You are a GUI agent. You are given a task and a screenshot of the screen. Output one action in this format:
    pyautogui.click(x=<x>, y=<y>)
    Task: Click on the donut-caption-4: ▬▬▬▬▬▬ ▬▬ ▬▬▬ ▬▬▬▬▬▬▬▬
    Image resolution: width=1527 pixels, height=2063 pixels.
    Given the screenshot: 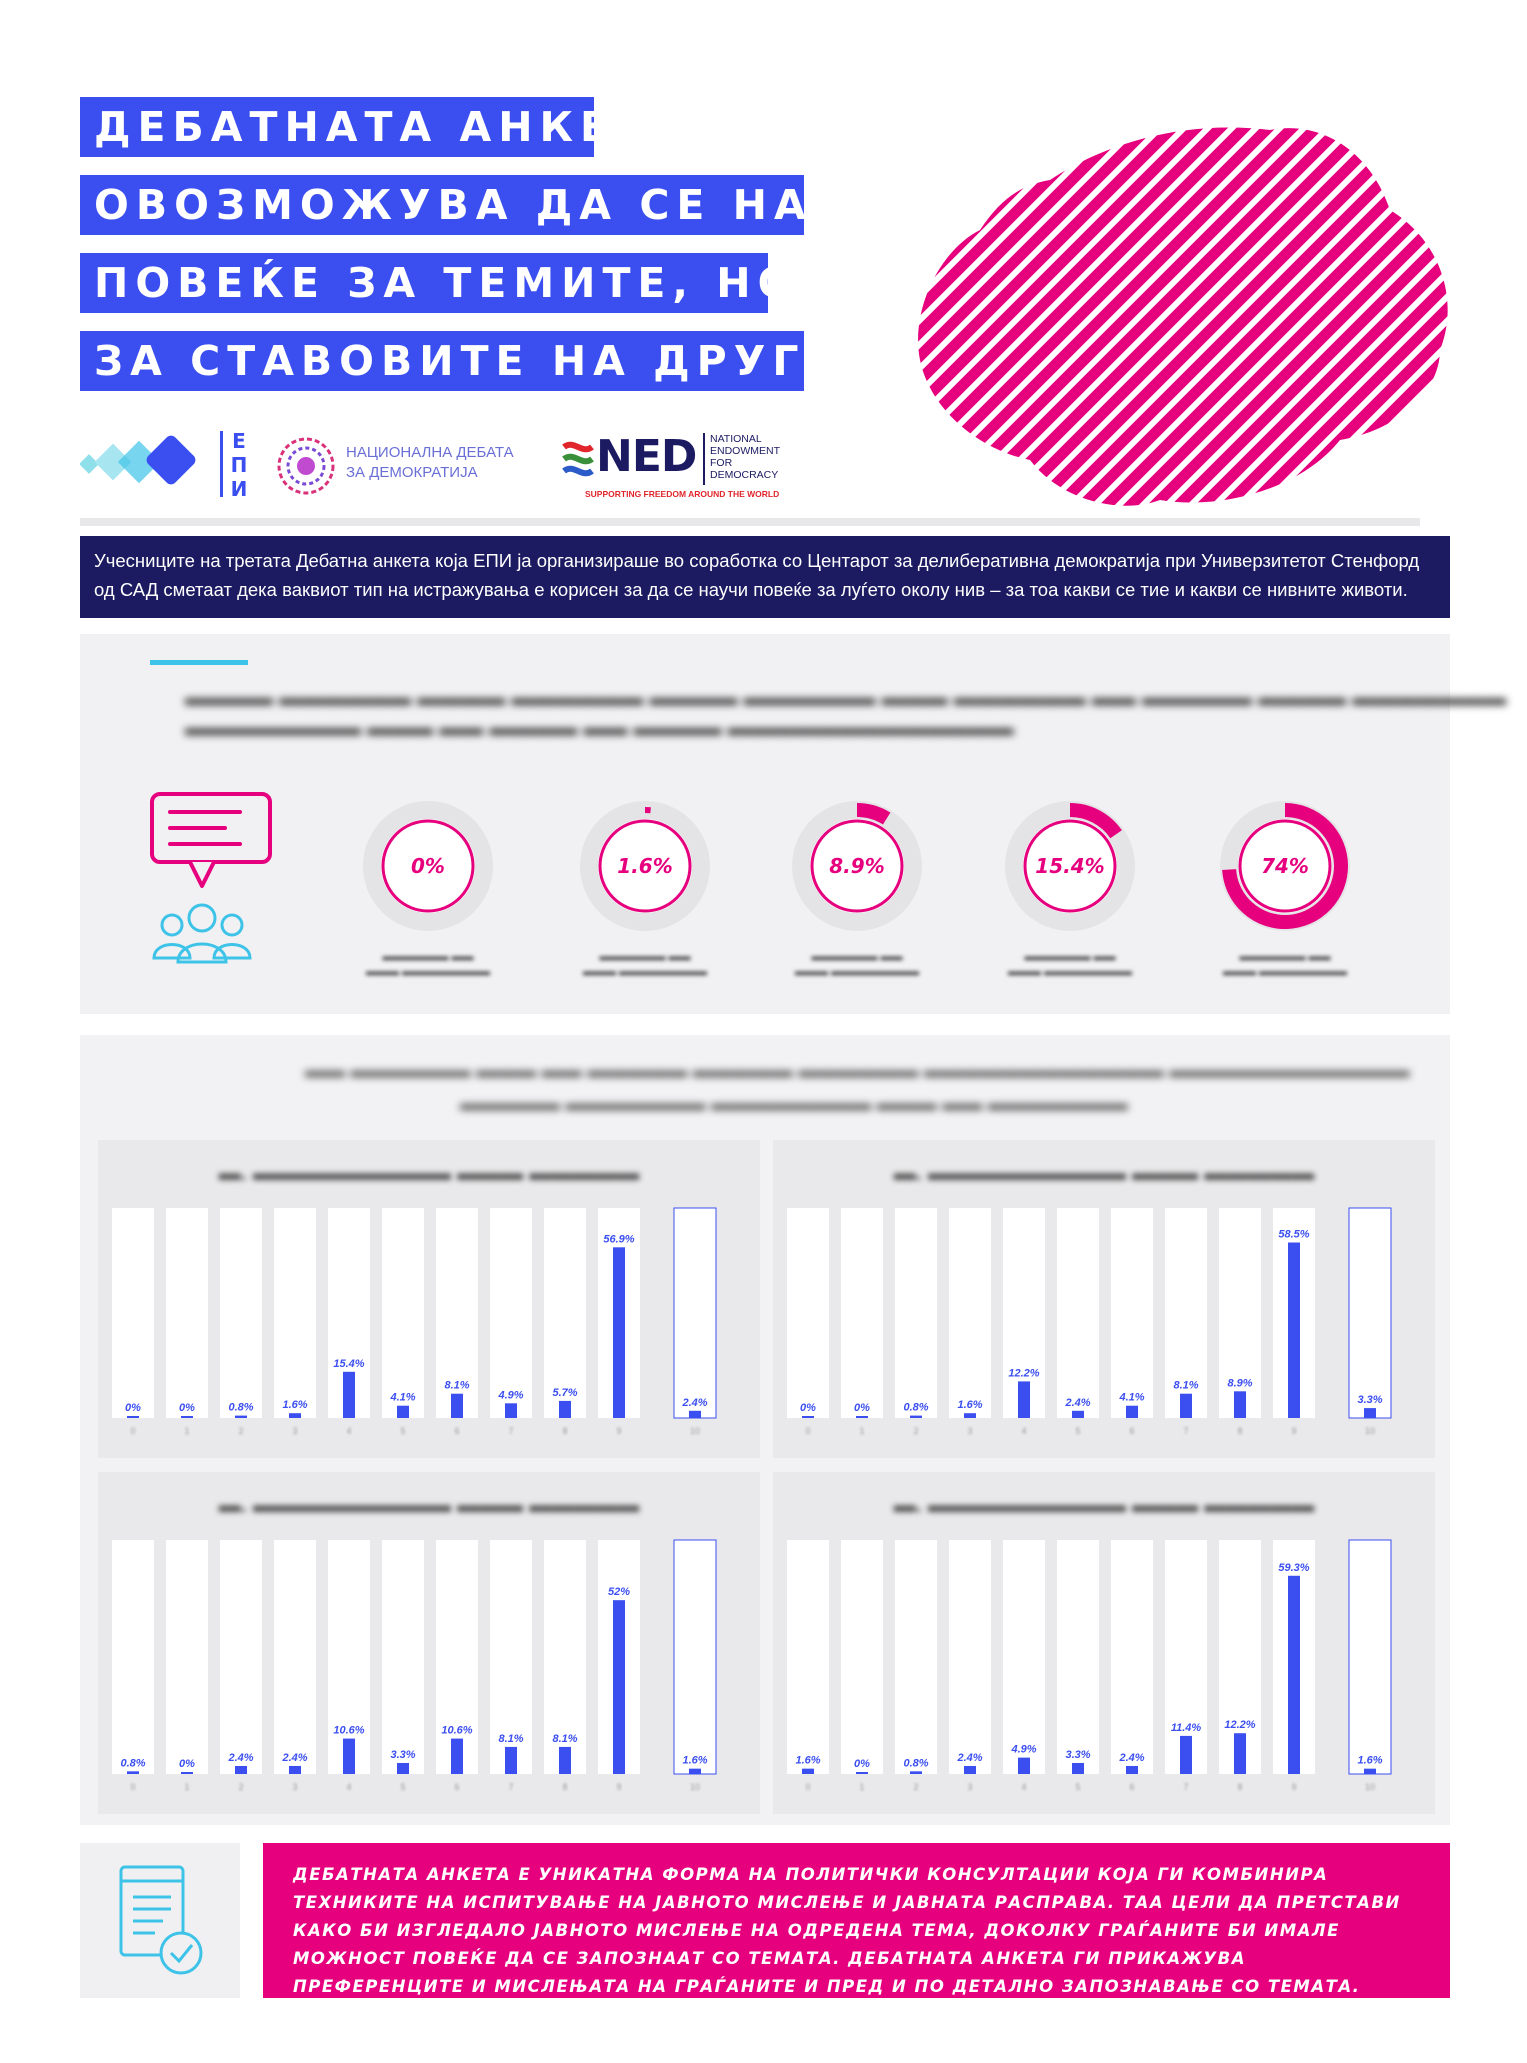 What is the action you would take?
    pyautogui.click(x=1070, y=964)
    